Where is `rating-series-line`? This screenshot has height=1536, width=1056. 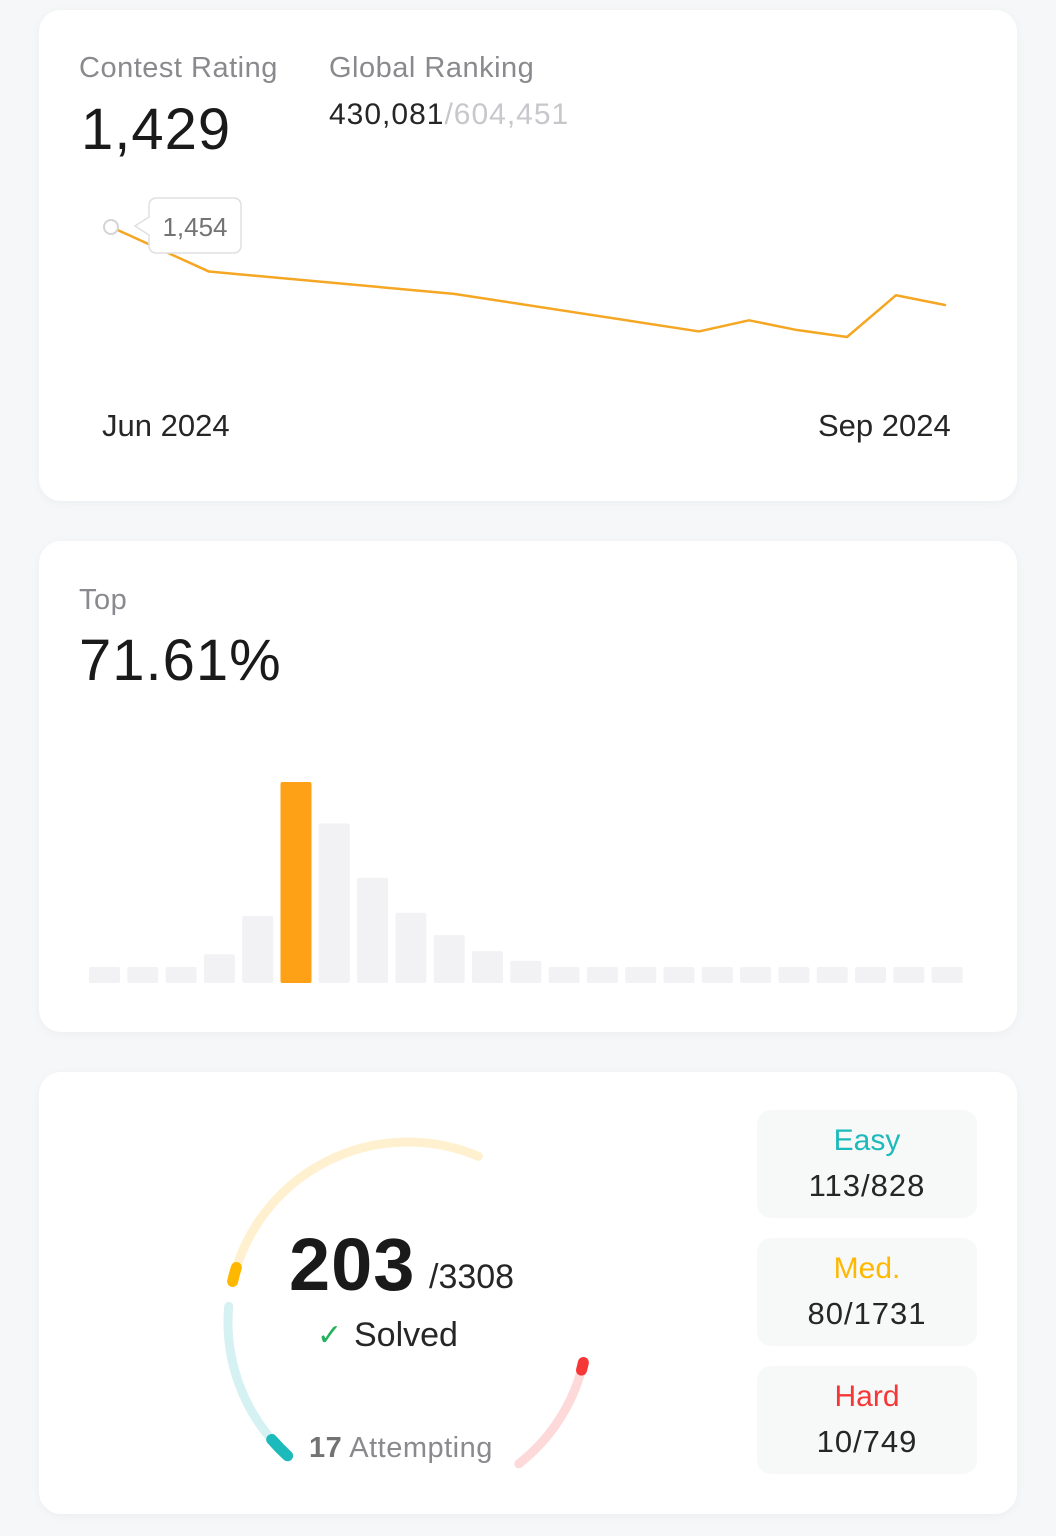
rating-series-line is located at coordinates (528, 282).